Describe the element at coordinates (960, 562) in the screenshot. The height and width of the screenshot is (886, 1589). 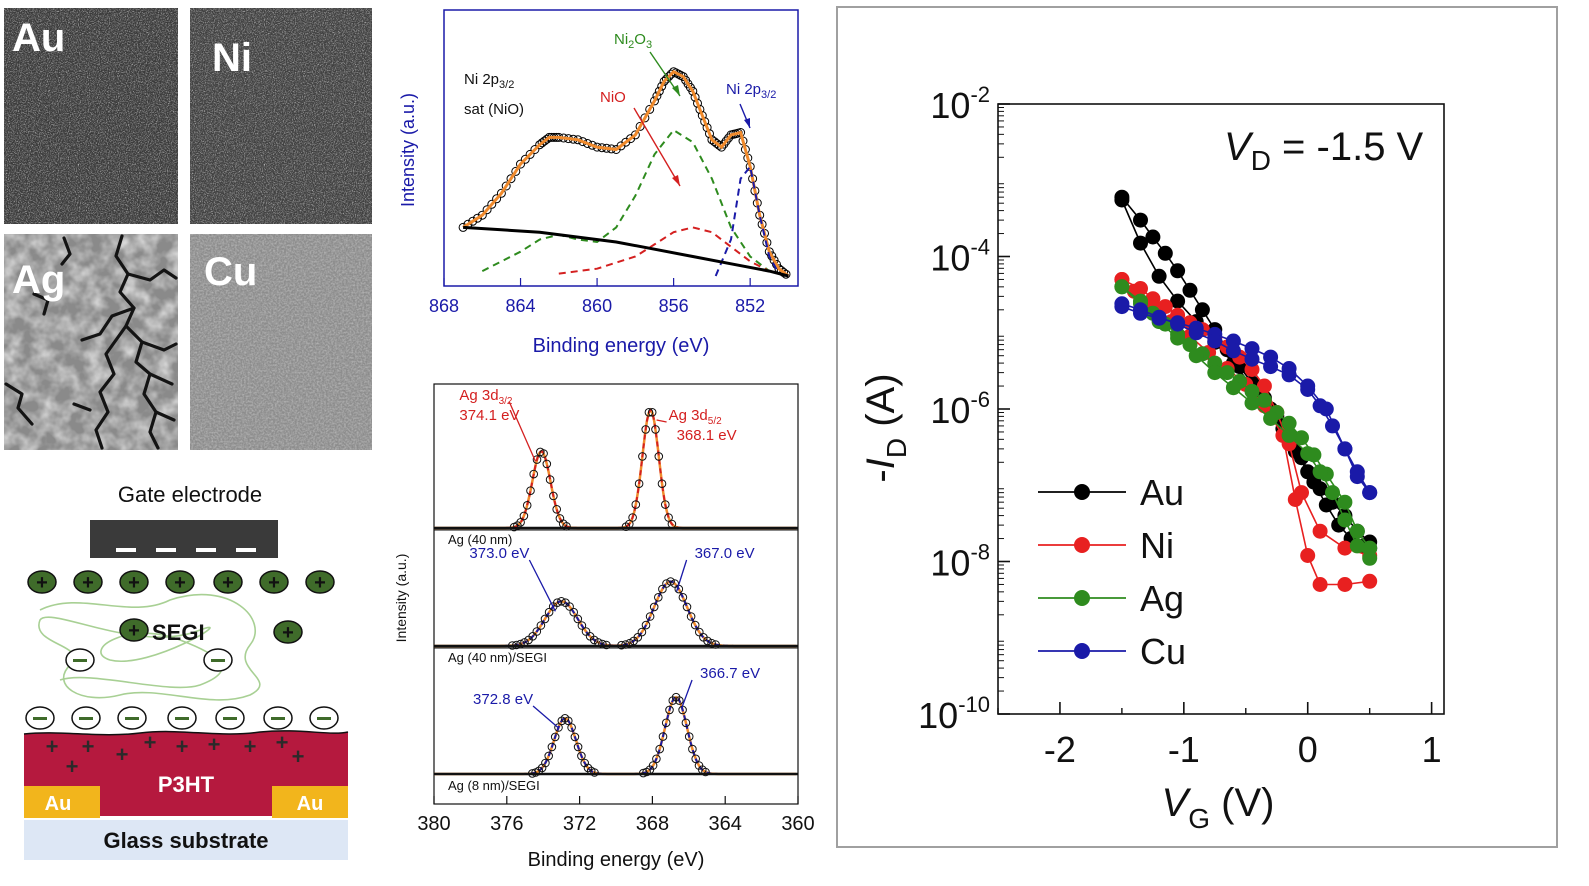
I see `y-tick-label: 10⁻⁸` at that location.